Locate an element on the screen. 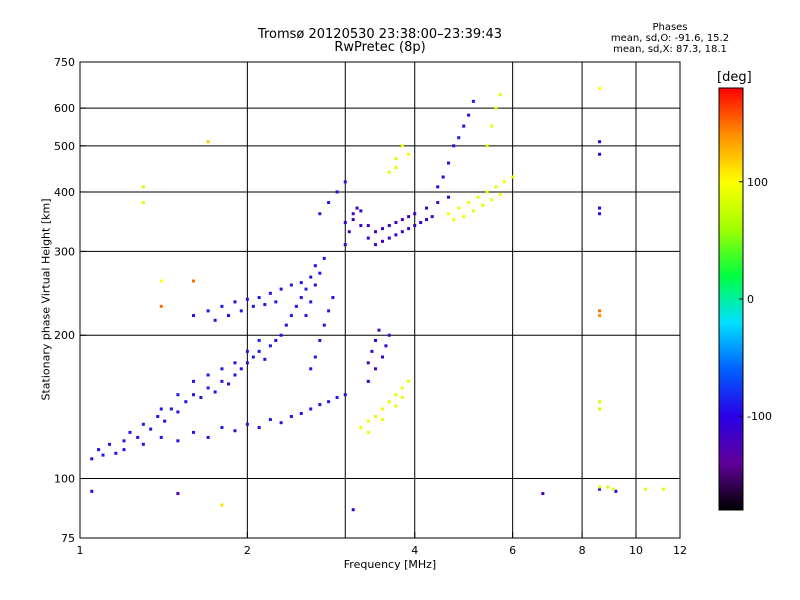 The height and width of the screenshot is (600, 800). y-tick-label: 750 is located at coordinates (64, 62).